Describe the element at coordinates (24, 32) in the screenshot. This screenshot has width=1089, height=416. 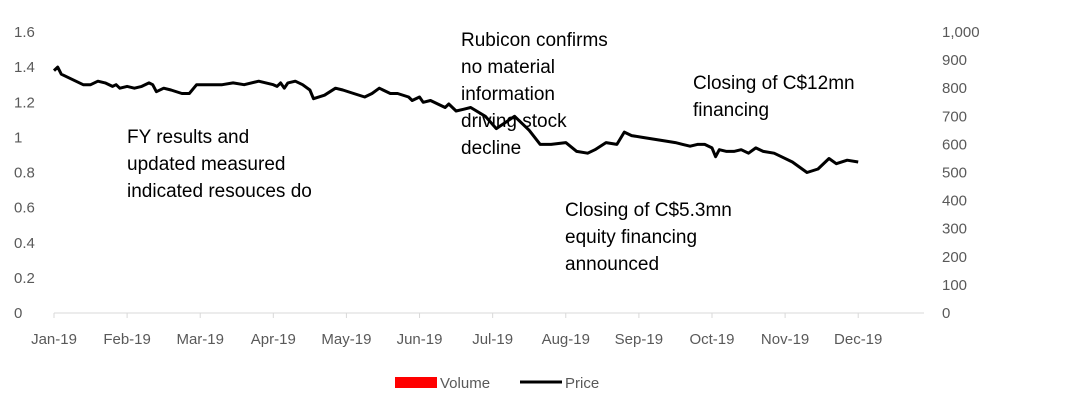
I see `left-tick-label: 1.6` at that location.